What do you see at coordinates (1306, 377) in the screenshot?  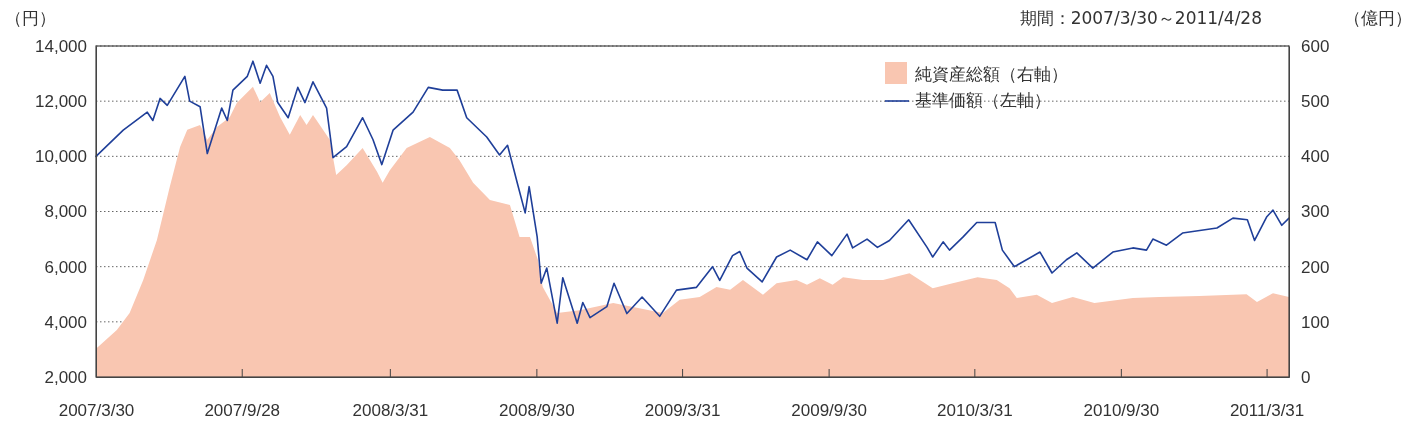 I see `y2-tick-label: 0` at bounding box center [1306, 377].